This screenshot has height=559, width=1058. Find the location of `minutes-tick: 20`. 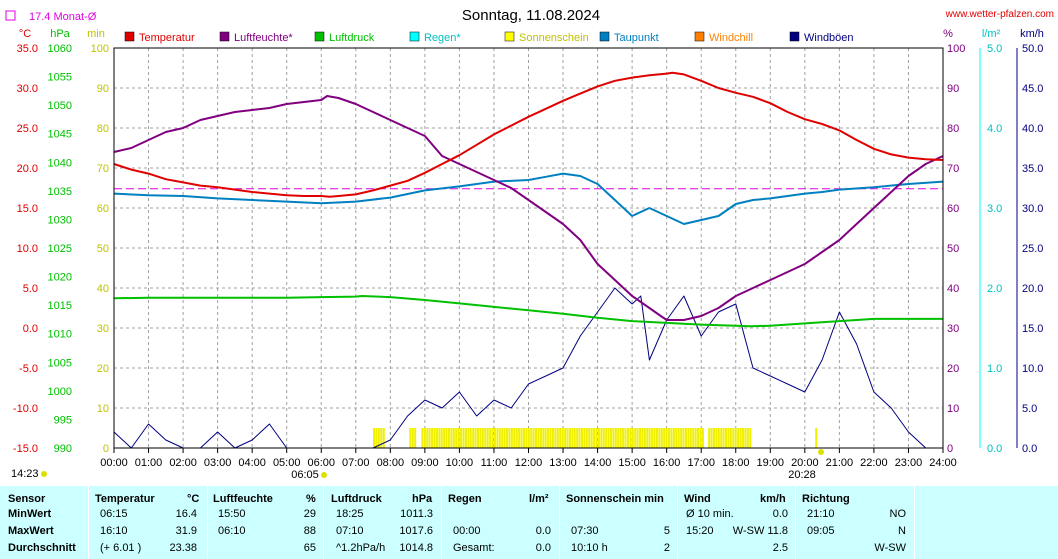

minutes-tick: 20 is located at coordinates (103, 369).